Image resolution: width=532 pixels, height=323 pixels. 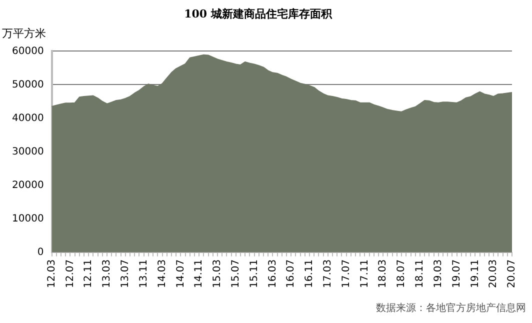 What do you see at coordinates (52, 273) in the screenshot?
I see `x-tick-label: 12.03` at bounding box center [52, 273].